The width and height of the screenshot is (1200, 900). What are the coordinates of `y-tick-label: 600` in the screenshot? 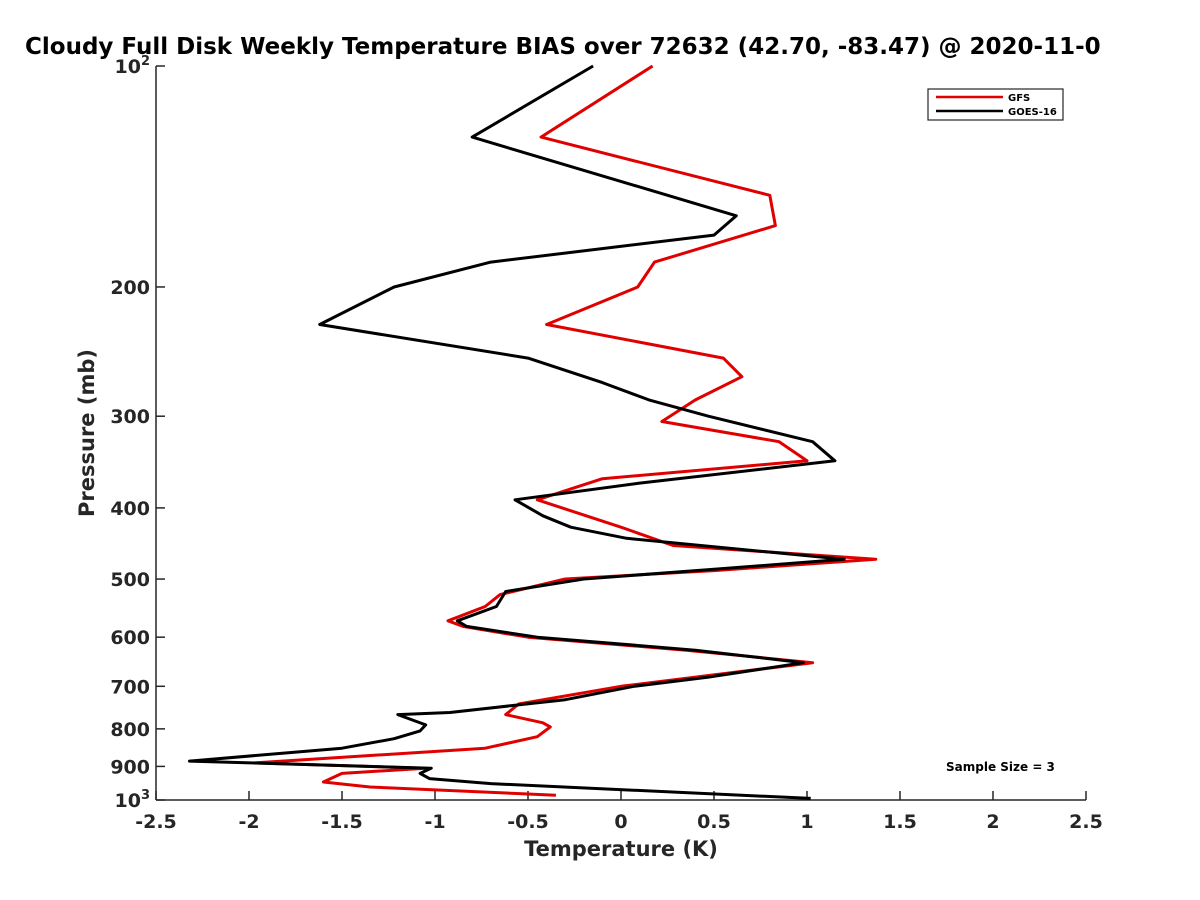 It's located at (130, 638).